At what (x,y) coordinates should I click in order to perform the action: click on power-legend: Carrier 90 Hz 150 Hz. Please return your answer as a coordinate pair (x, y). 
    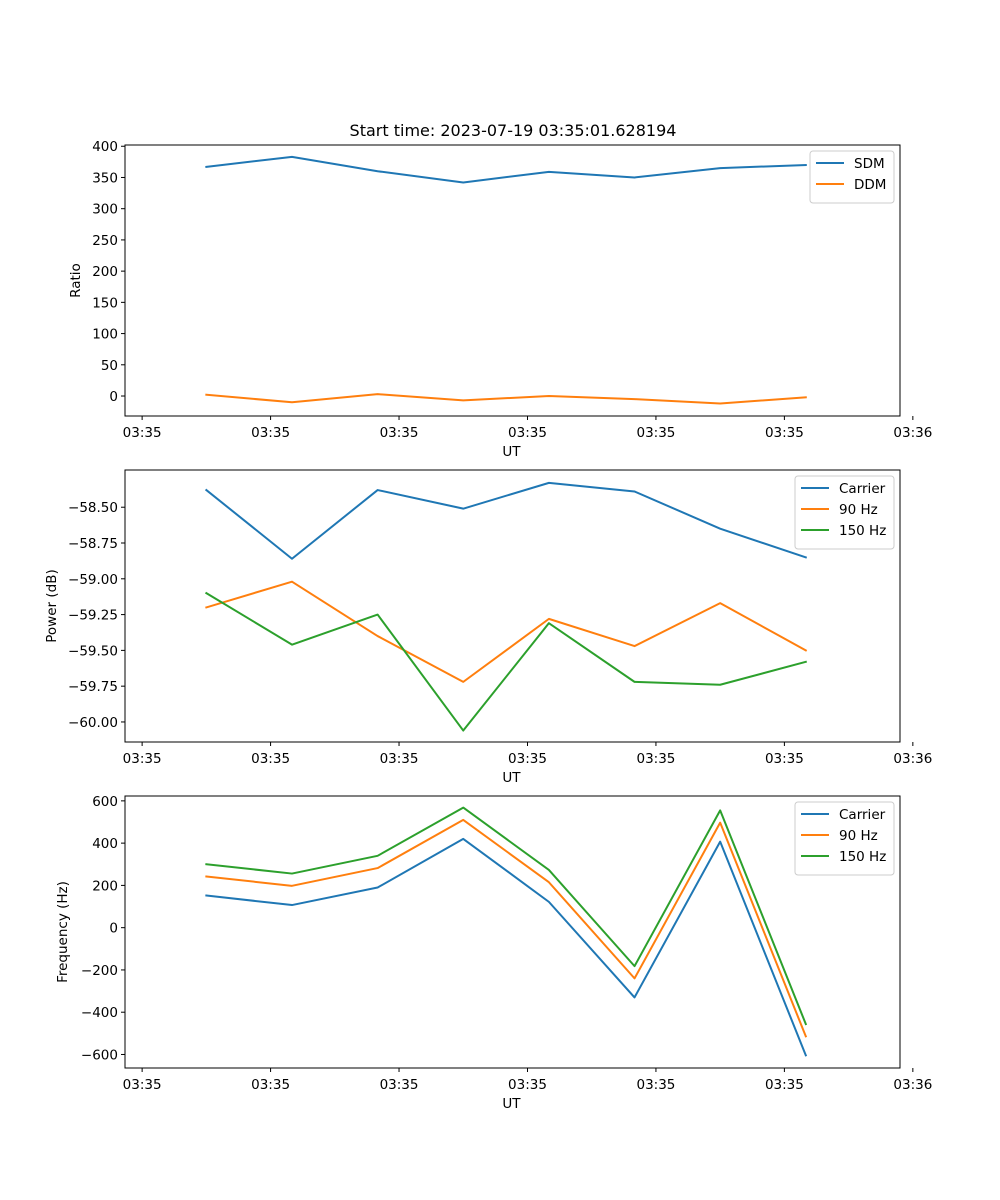
    Looking at the image, I should click on (844, 512).